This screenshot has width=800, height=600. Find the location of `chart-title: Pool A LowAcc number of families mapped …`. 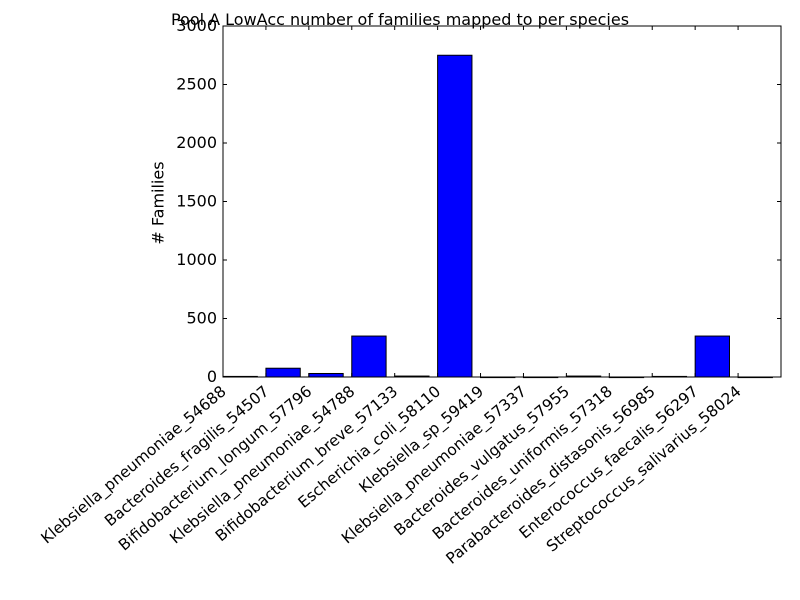

chart-title: Pool A LowAcc number of families mapped … is located at coordinates (400, 19).